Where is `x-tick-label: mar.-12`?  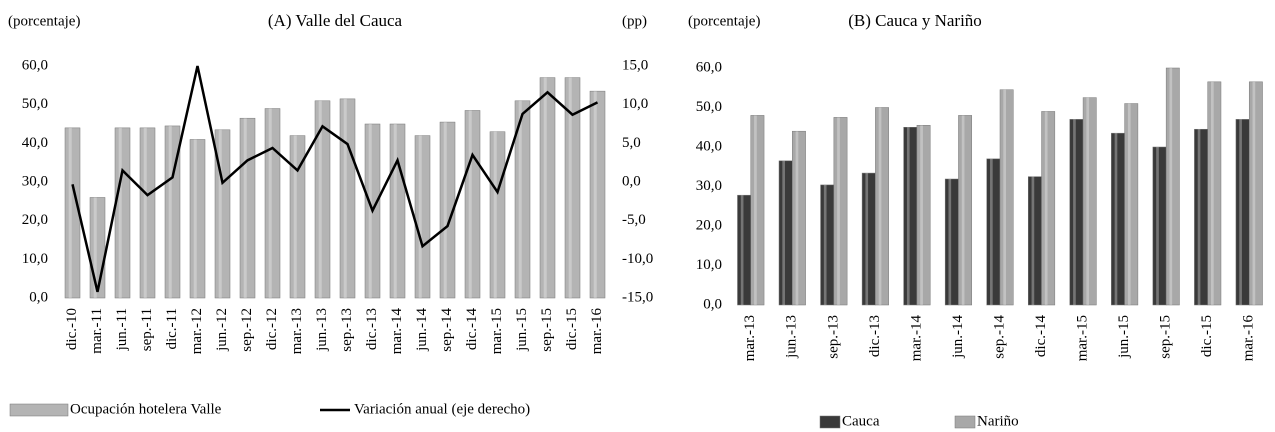 x-tick-label: mar.-12 is located at coordinates (197, 331).